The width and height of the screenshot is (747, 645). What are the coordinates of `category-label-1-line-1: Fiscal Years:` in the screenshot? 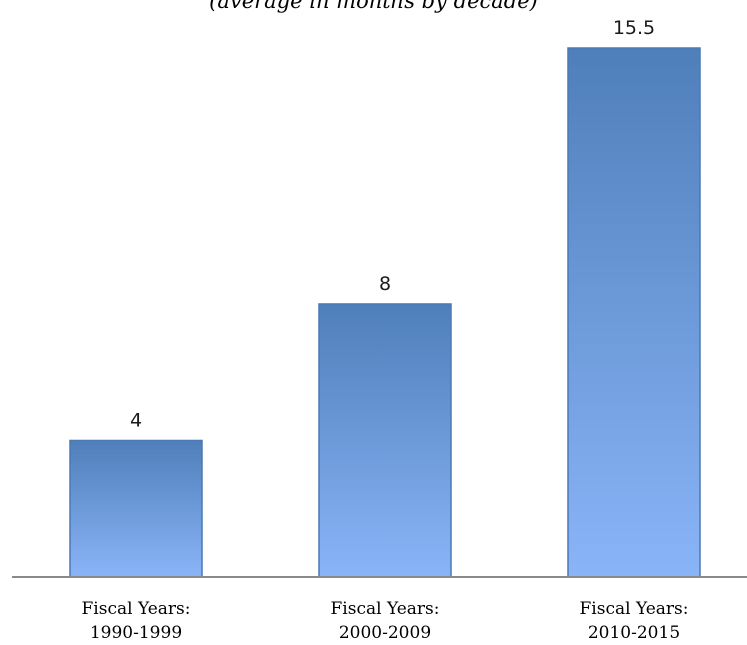 It's located at (136, 609).